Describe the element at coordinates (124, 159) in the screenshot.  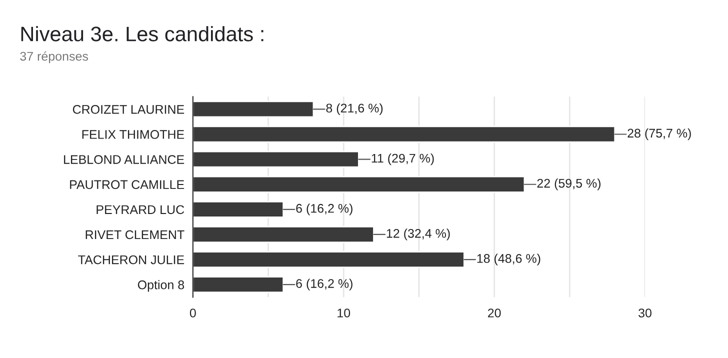
I see `y-tick-label: LEBLOND ALLIANCE` at that location.